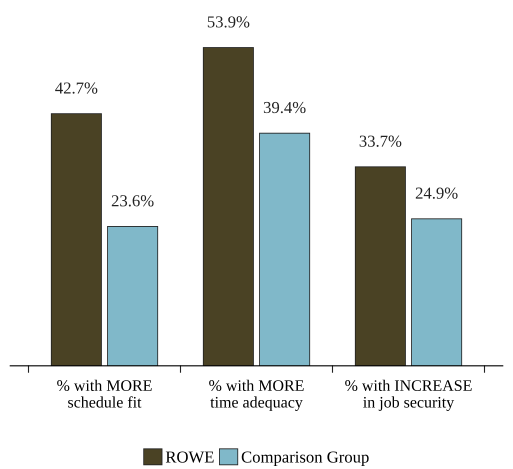  Describe the element at coordinates (256, 395) in the screenshot. I see `x-tick-label: % with MORE time adequacy` at that location.